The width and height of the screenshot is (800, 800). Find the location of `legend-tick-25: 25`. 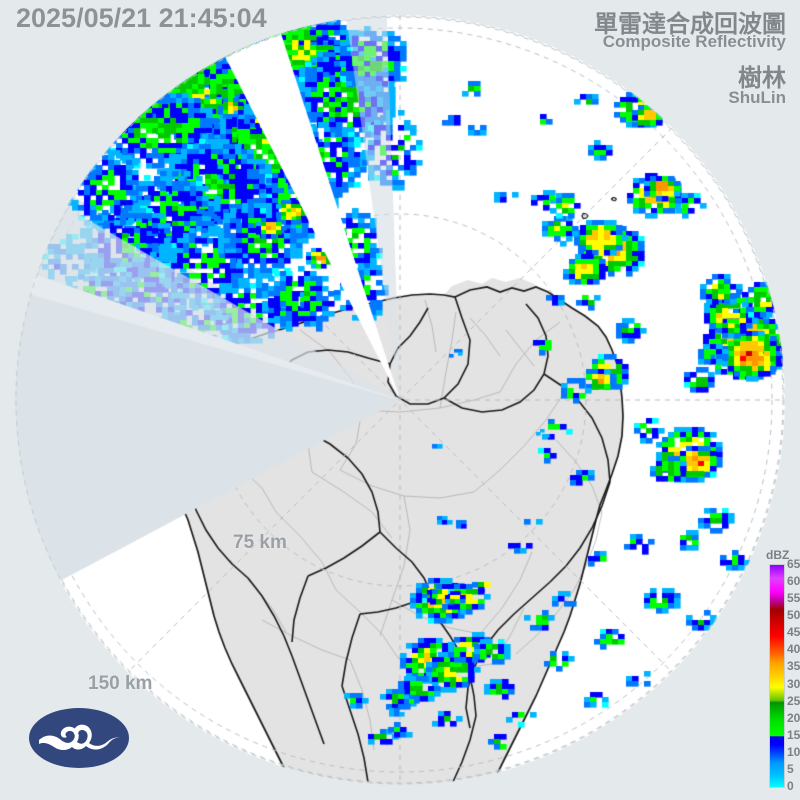

legend-tick-25: 25 is located at coordinates (793, 700).